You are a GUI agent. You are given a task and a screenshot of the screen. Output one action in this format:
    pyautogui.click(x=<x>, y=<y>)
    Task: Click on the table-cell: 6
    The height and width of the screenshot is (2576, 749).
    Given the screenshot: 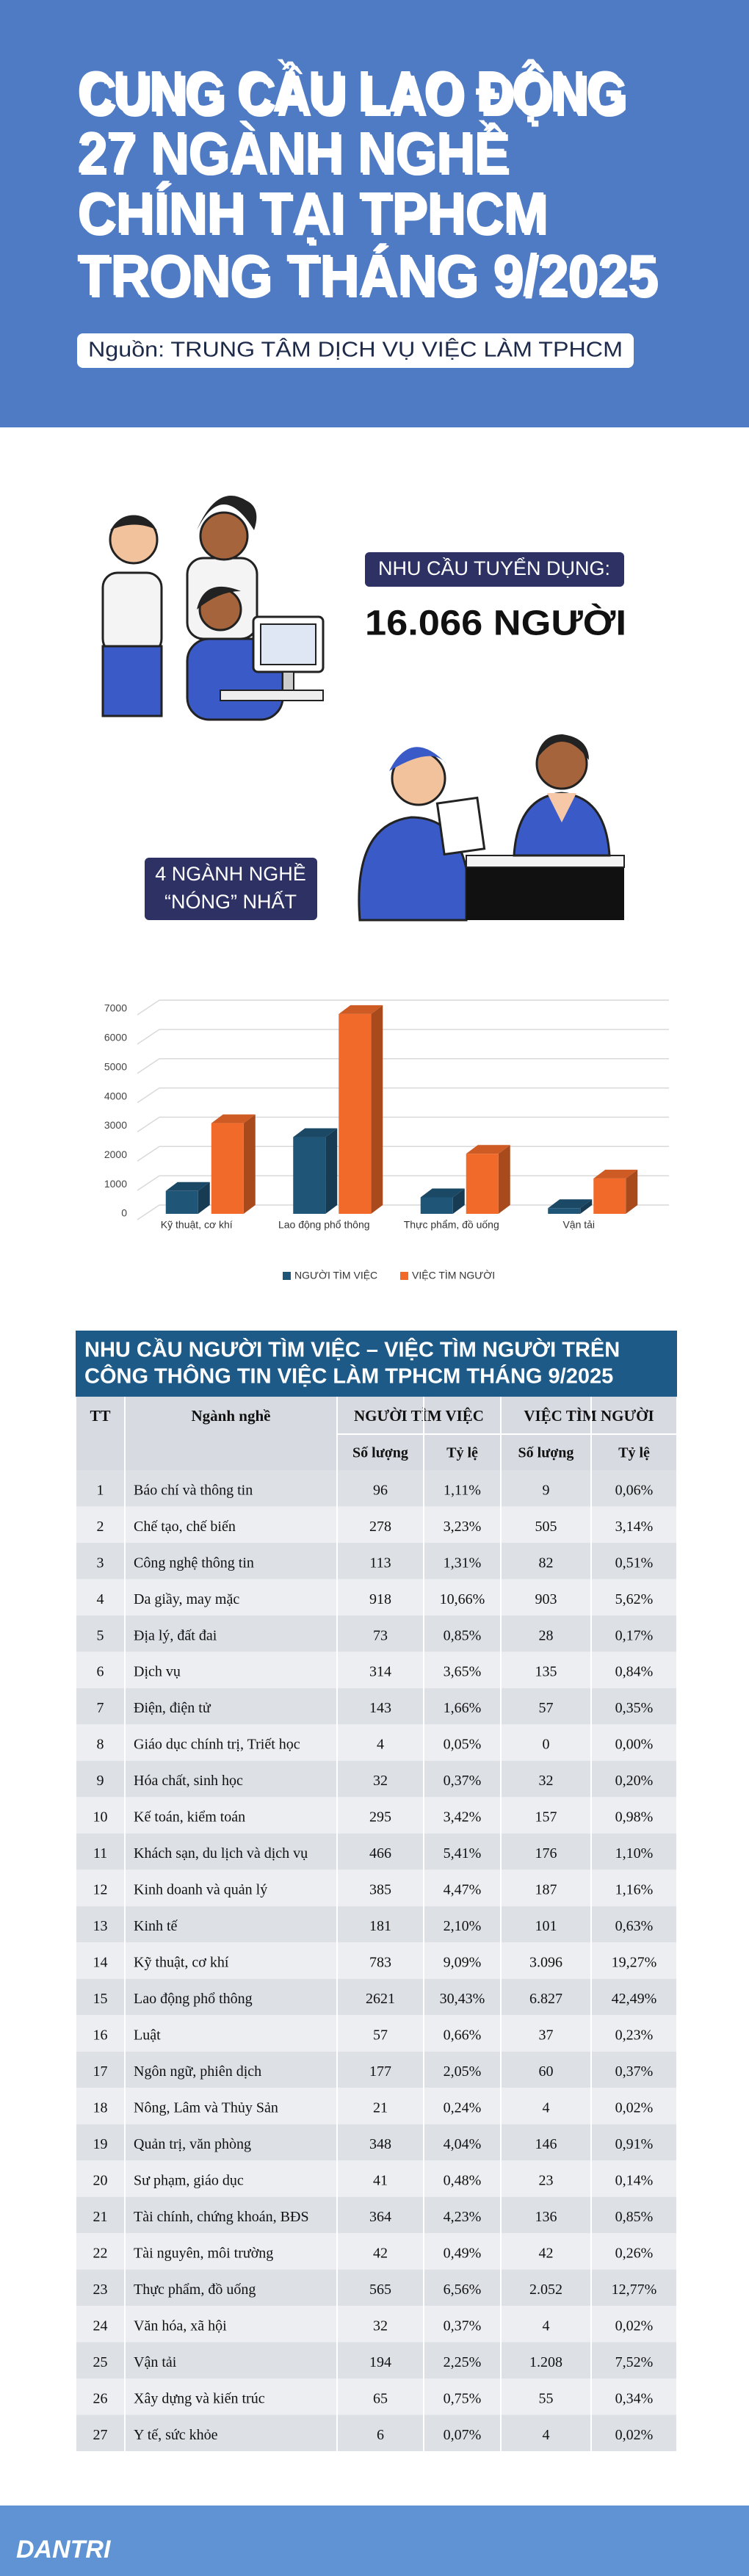 What is the action you would take?
    pyautogui.click(x=100, y=1672)
    